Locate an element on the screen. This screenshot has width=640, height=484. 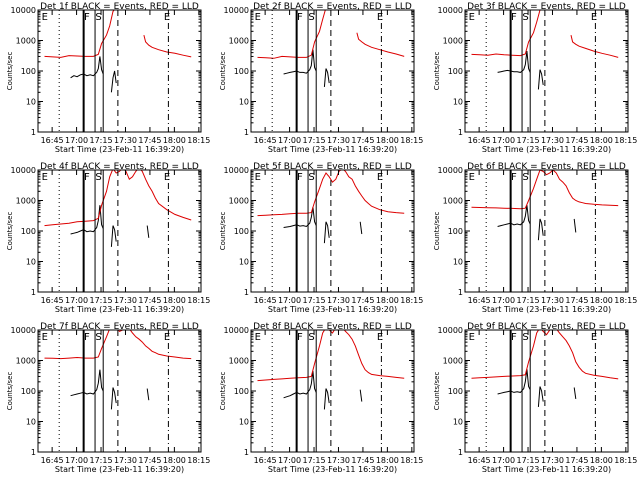
panel-title: Det 2f BLACK = Events, RED = LLD is located at coordinates (332, 7).